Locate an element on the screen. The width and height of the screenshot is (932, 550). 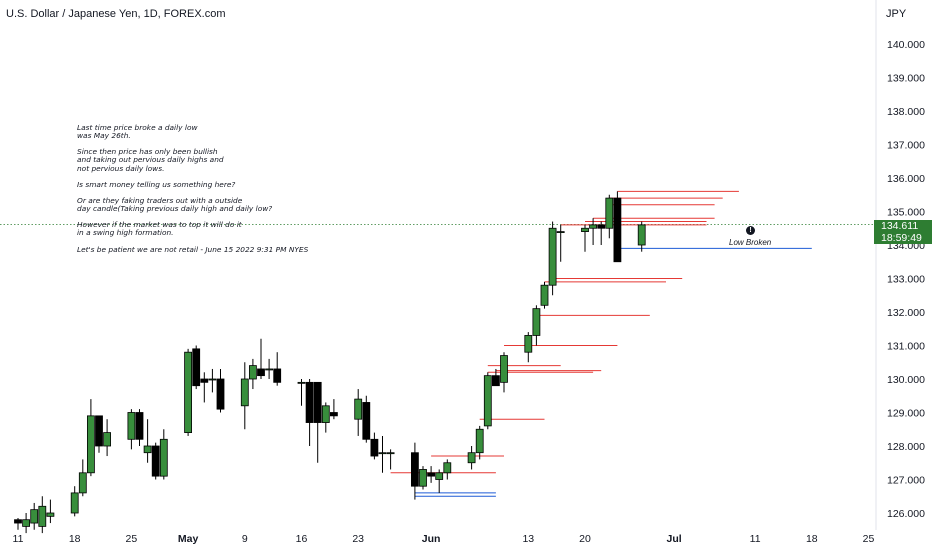
y-tick-label: 137.000 is located at coordinates (906, 146).